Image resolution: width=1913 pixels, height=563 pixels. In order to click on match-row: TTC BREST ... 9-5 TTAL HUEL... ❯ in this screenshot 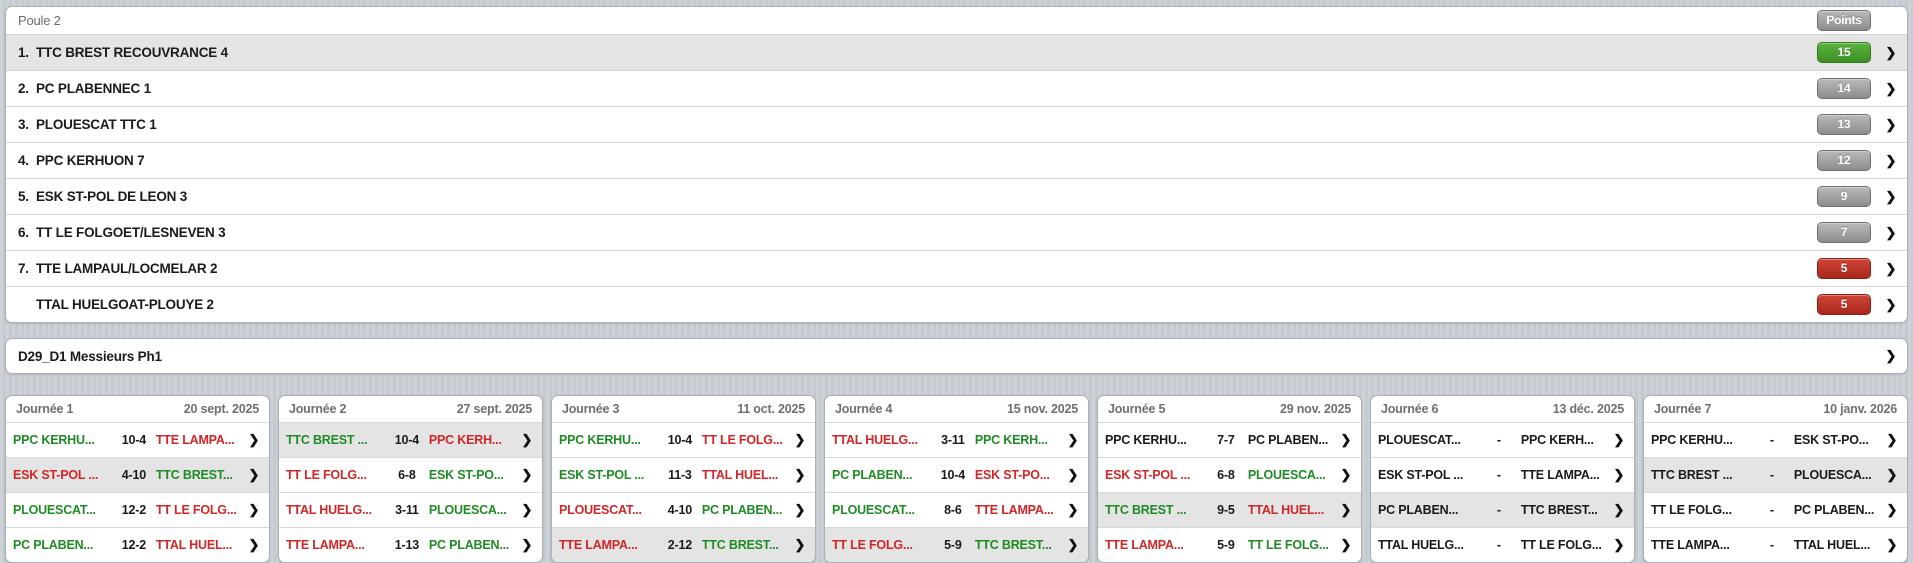, I will do `click(1229, 509)`.